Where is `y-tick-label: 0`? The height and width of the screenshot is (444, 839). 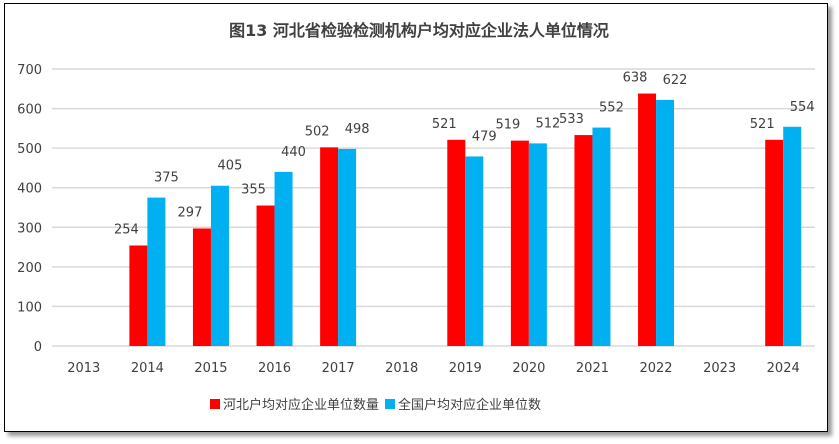
y-tick-label: 0 is located at coordinates (38, 347).